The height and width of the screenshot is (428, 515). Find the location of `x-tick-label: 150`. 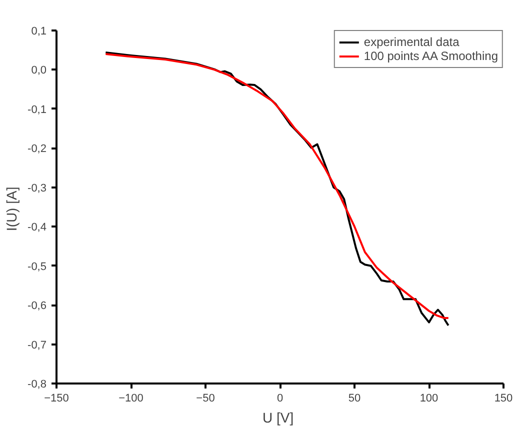

x-tick-label: 150 is located at coordinates (503, 398).